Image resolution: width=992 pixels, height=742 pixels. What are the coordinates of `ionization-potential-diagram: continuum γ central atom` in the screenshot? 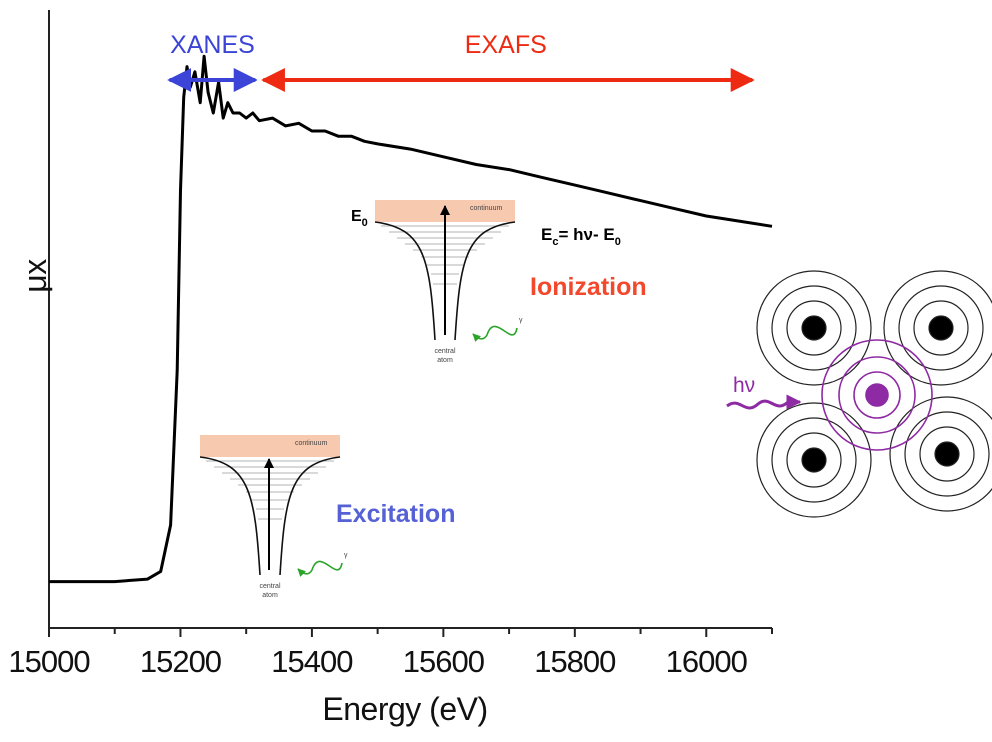 It's located at (448, 282).